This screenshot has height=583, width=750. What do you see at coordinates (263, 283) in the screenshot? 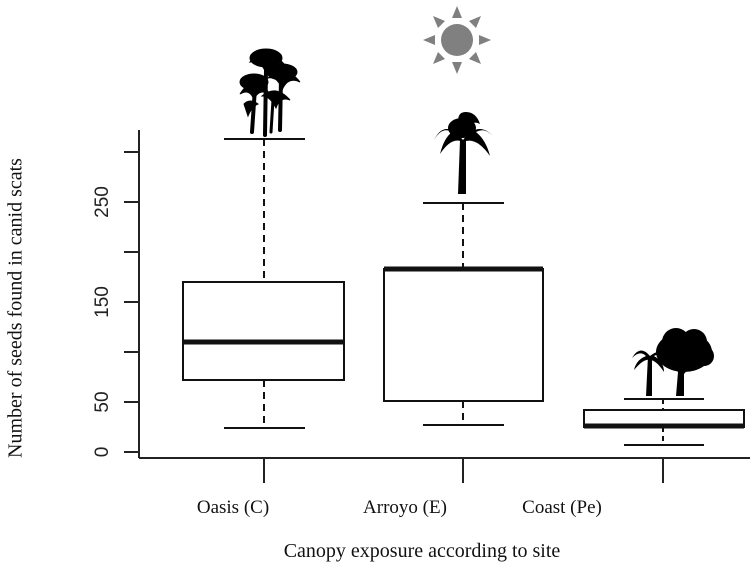
I see `box-oasis` at bounding box center [263, 283].